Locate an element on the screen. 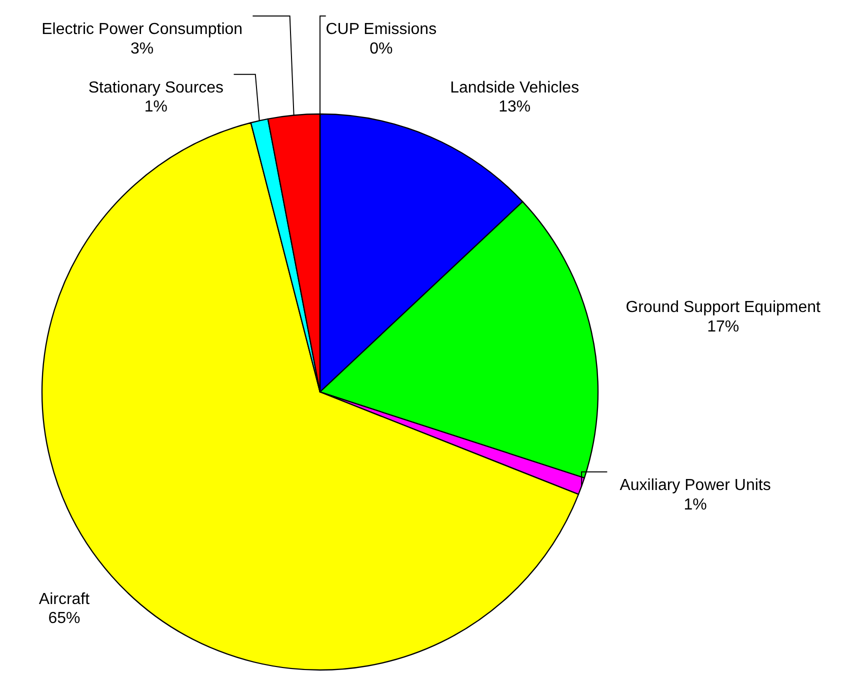 This screenshot has height=675, width=861. data-label: 17% is located at coordinates (723, 327).